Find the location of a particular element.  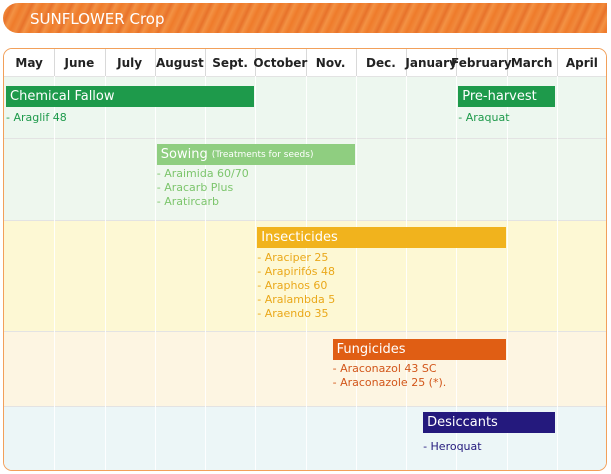

treatment-list: - Heroquat is located at coordinates (452, 447).